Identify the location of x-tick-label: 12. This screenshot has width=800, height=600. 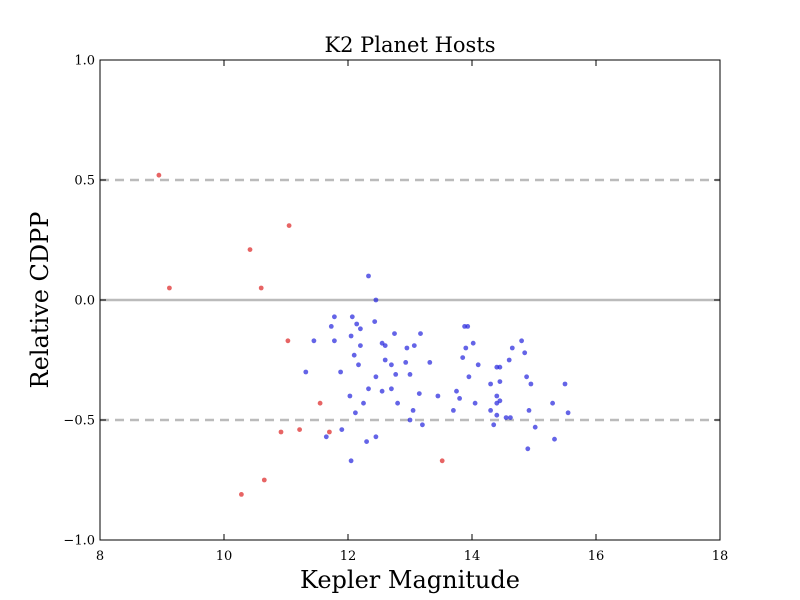
(348, 556).